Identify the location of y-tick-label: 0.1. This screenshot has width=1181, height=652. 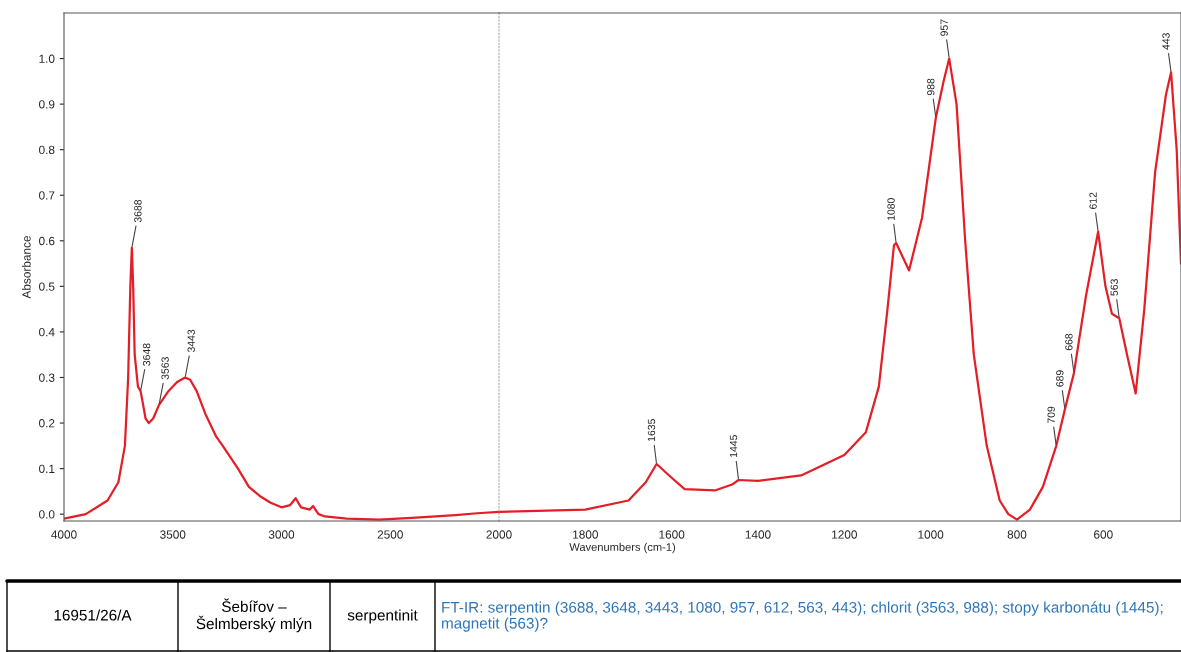
(47, 468).